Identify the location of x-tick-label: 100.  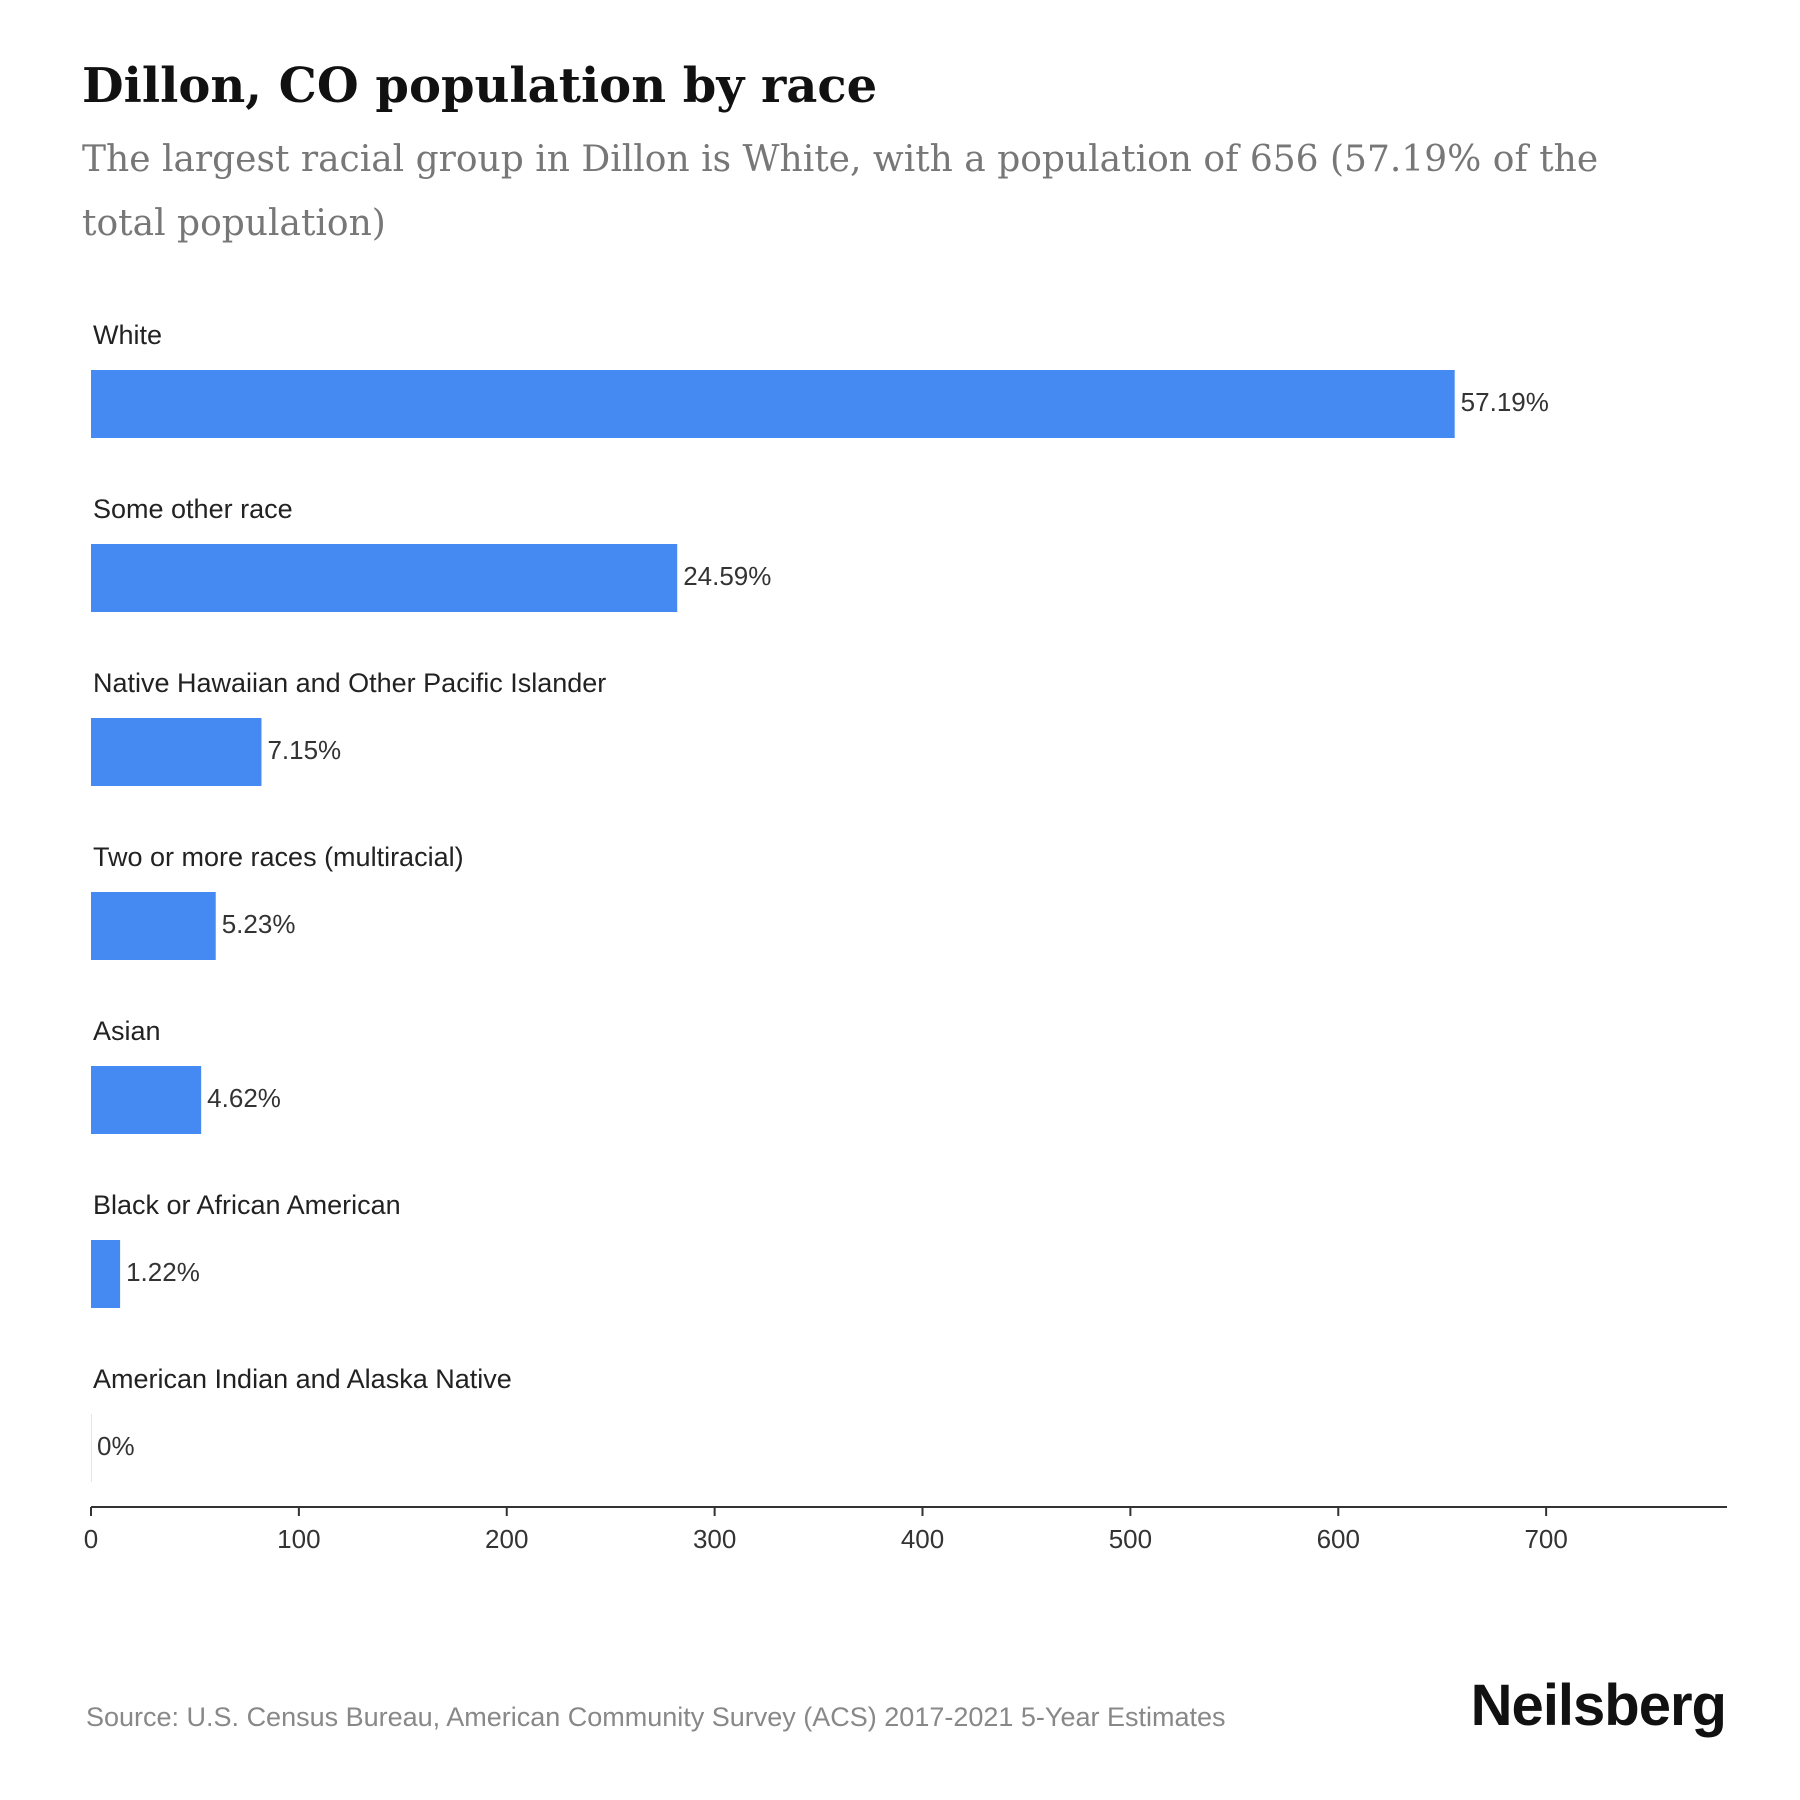
(298, 1539).